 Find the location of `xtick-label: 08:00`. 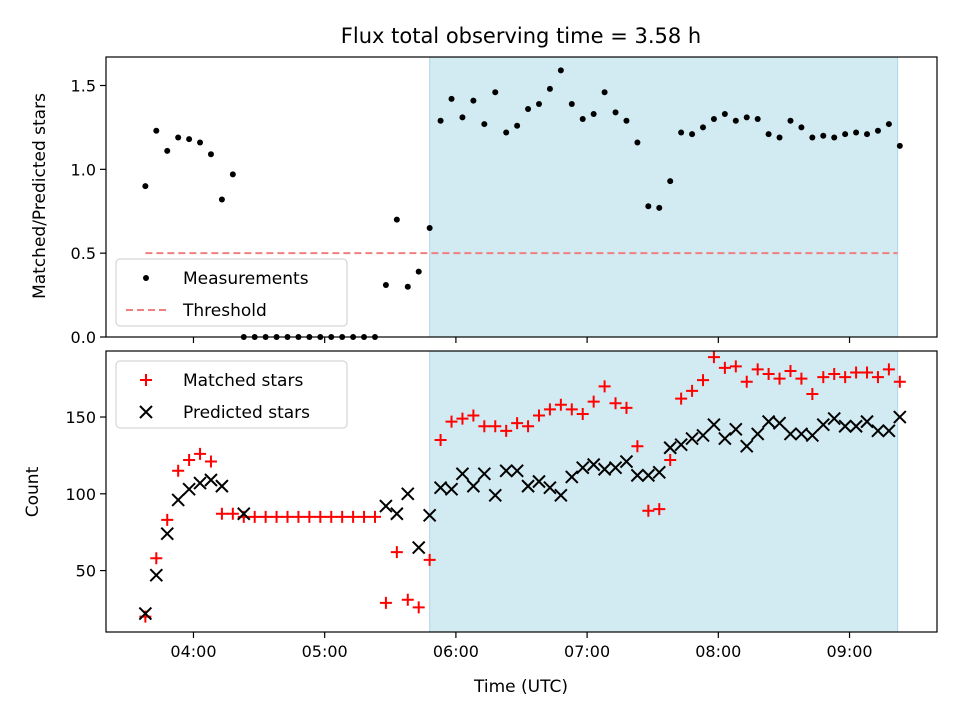

xtick-label: 08:00 is located at coordinates (718, 651).